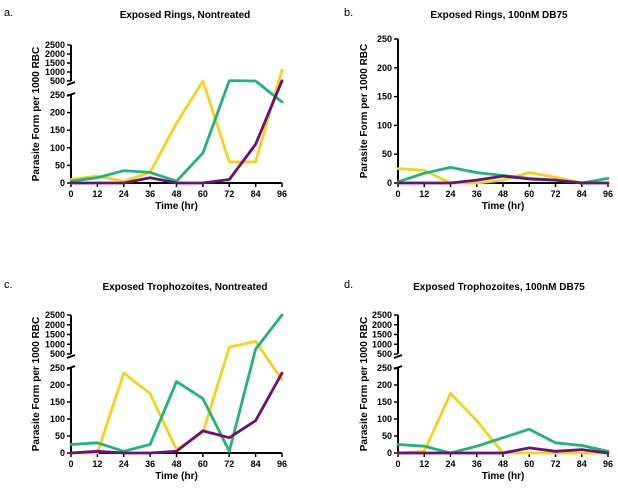 The height and width of the screenshot is (489, 618). What do you see at coordinates (184, 287) in the screenshot?
I see `chart-title: Exposed Trophozoites, Nontreated` at bounding box center [184, 287].